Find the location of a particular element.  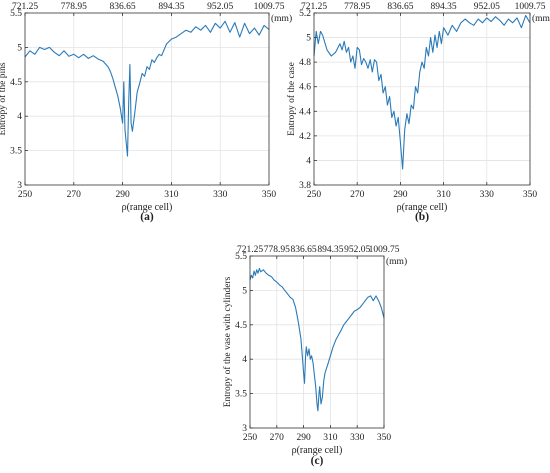

y-axis-label: Entropy of the case is located at coordinates (291, 99).